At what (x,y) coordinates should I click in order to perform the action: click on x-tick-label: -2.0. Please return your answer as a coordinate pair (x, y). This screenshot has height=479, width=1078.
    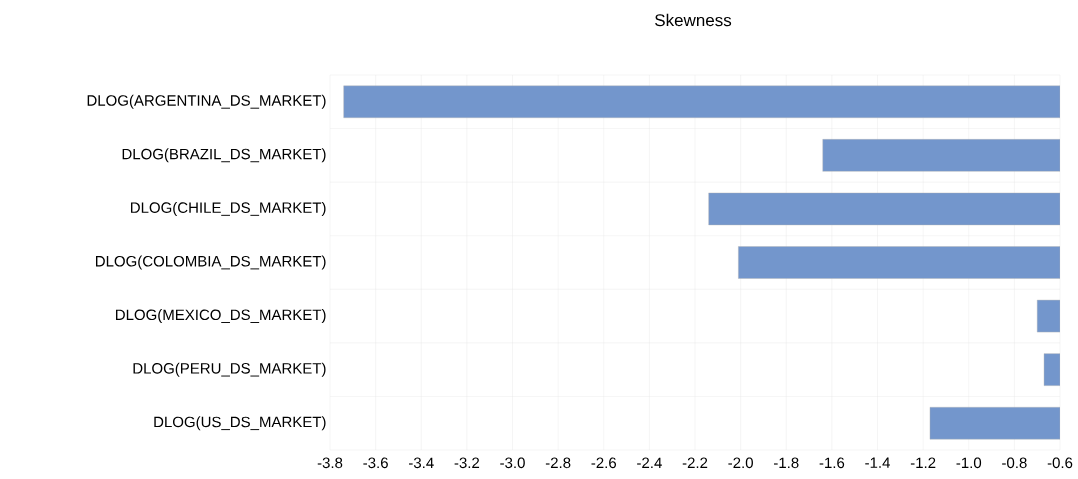
    Looking at the image, I should click on (740, 463).